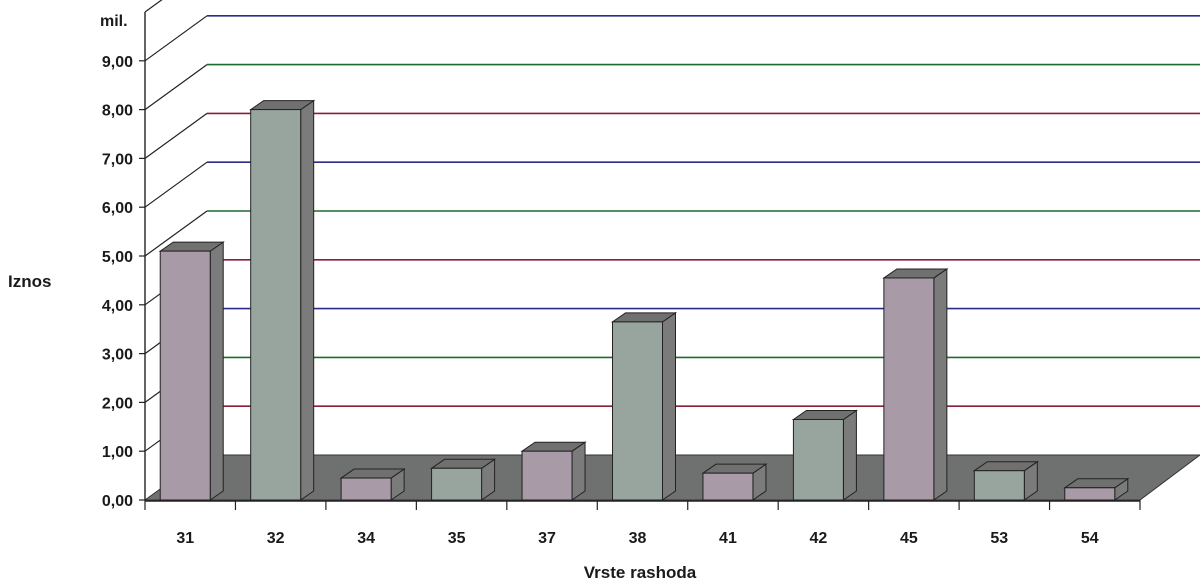  Describe the element at coordinates (819, 538) in the screenshot. I see `x-tick-label: 42` at that location.